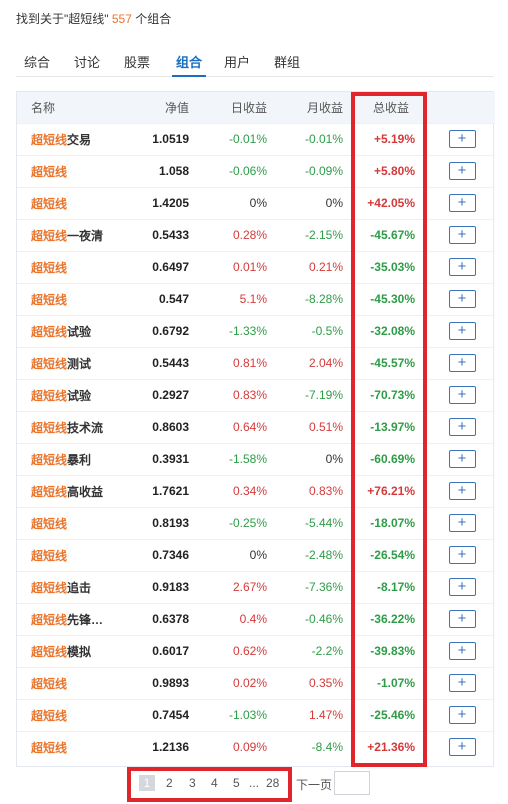 This screenshot has width=508, height=804. I want to click on tab-groups: 群组, so click(287, 62).